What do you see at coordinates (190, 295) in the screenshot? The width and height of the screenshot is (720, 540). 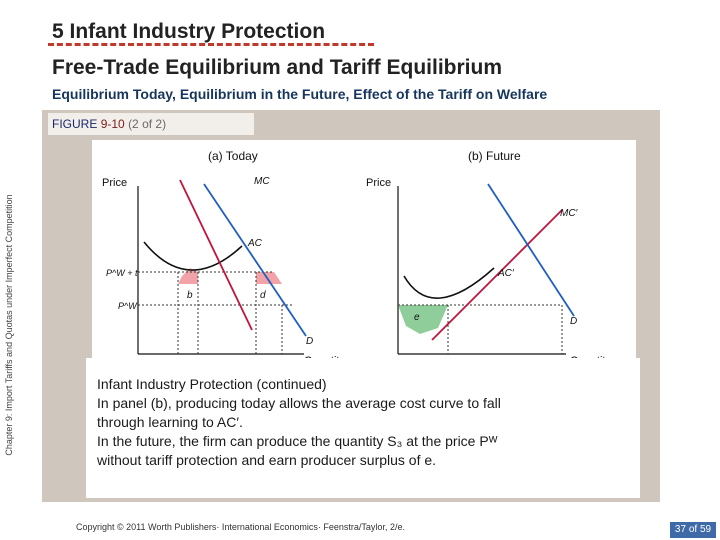 I see `label-area-b: b` at bounding box center [190, 295].